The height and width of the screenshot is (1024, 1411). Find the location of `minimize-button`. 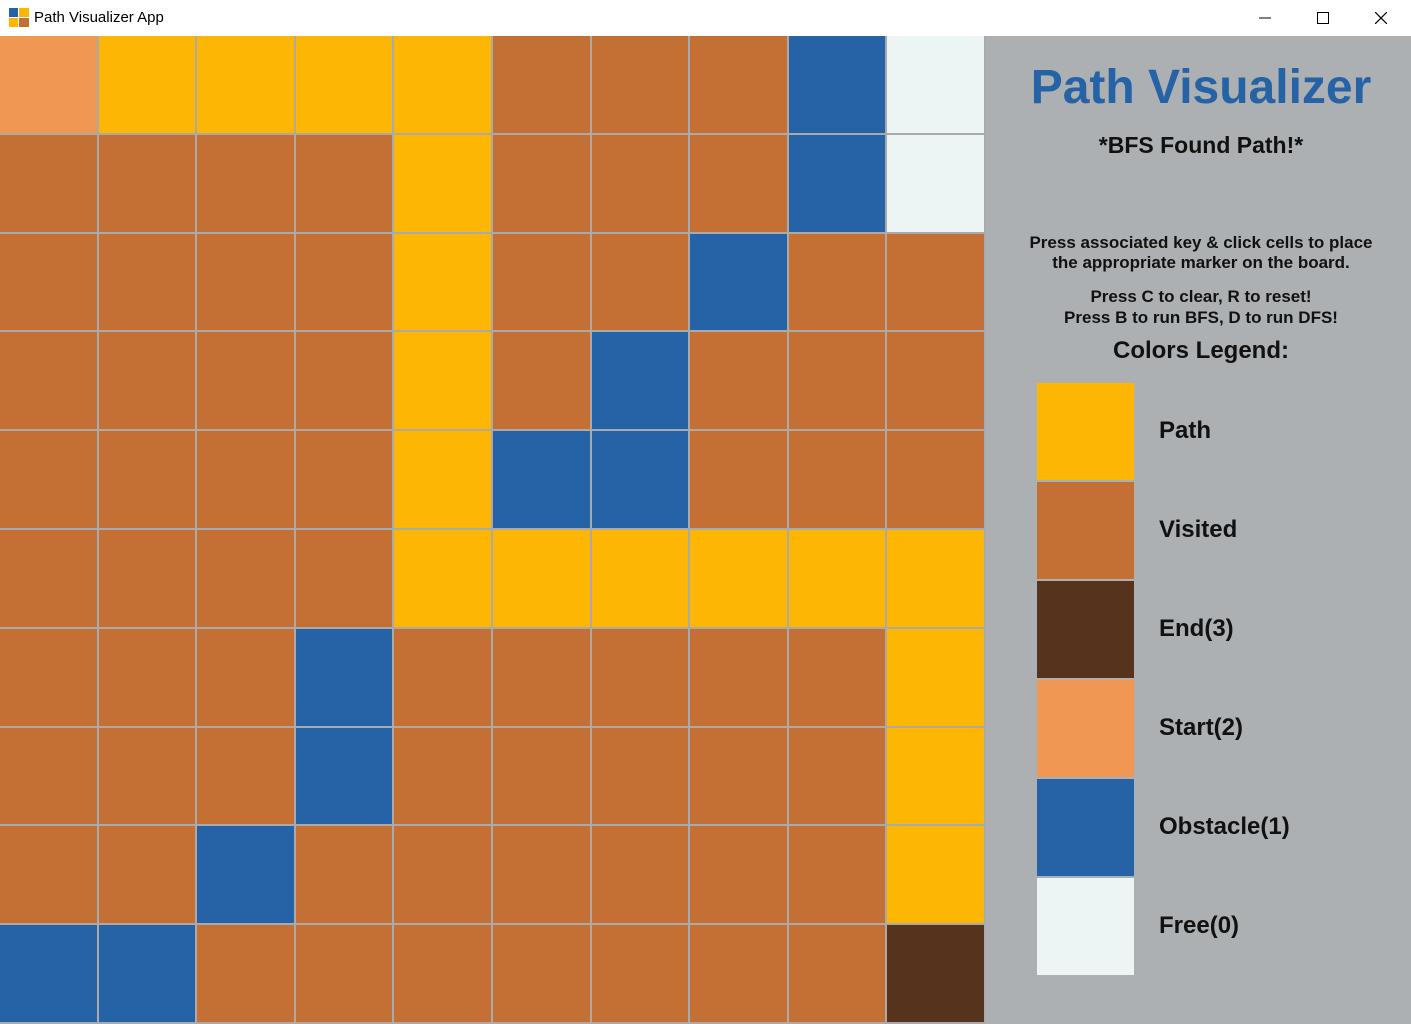

minimize-button is located at coordinates (1265, 18).